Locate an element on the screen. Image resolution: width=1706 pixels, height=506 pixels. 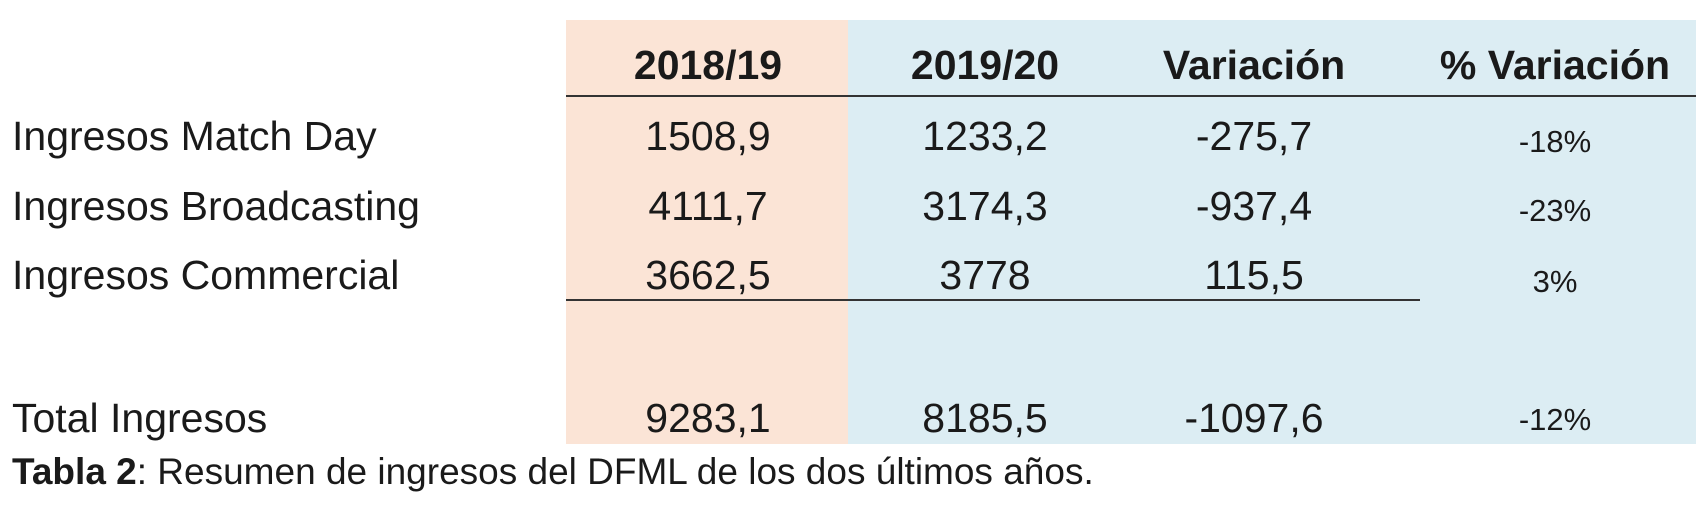
cell-commercial-pct: 3% is located at coordinates (1555, 281).